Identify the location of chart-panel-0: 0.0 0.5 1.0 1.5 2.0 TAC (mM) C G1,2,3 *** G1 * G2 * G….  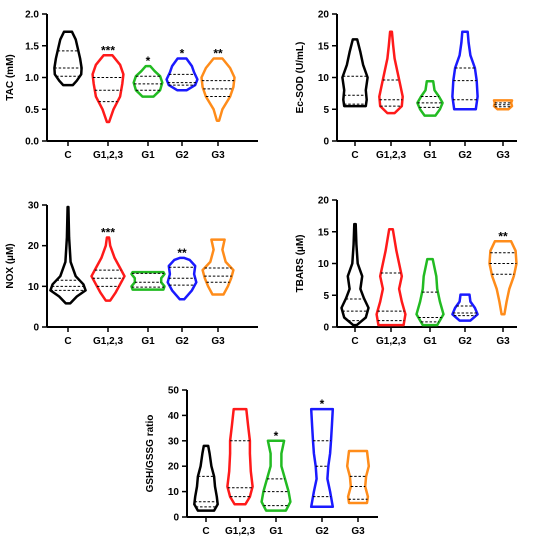
(131, 85).